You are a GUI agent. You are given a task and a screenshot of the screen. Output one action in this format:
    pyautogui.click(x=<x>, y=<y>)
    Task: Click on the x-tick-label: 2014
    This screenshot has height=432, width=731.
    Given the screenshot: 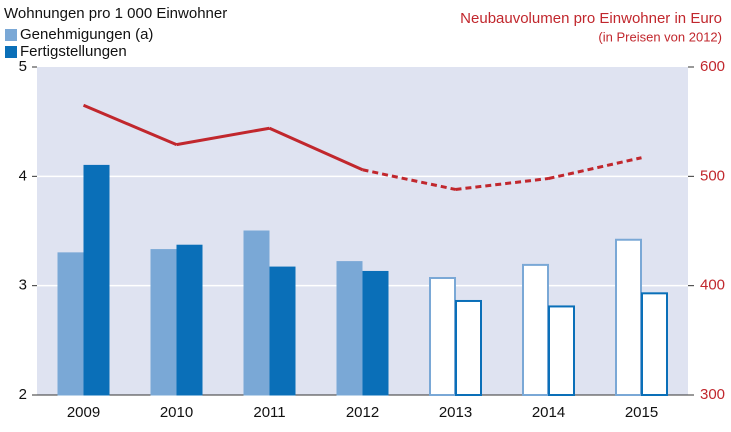 What is the action you would take?
    pyautogui.click(x=548, y=412)
    